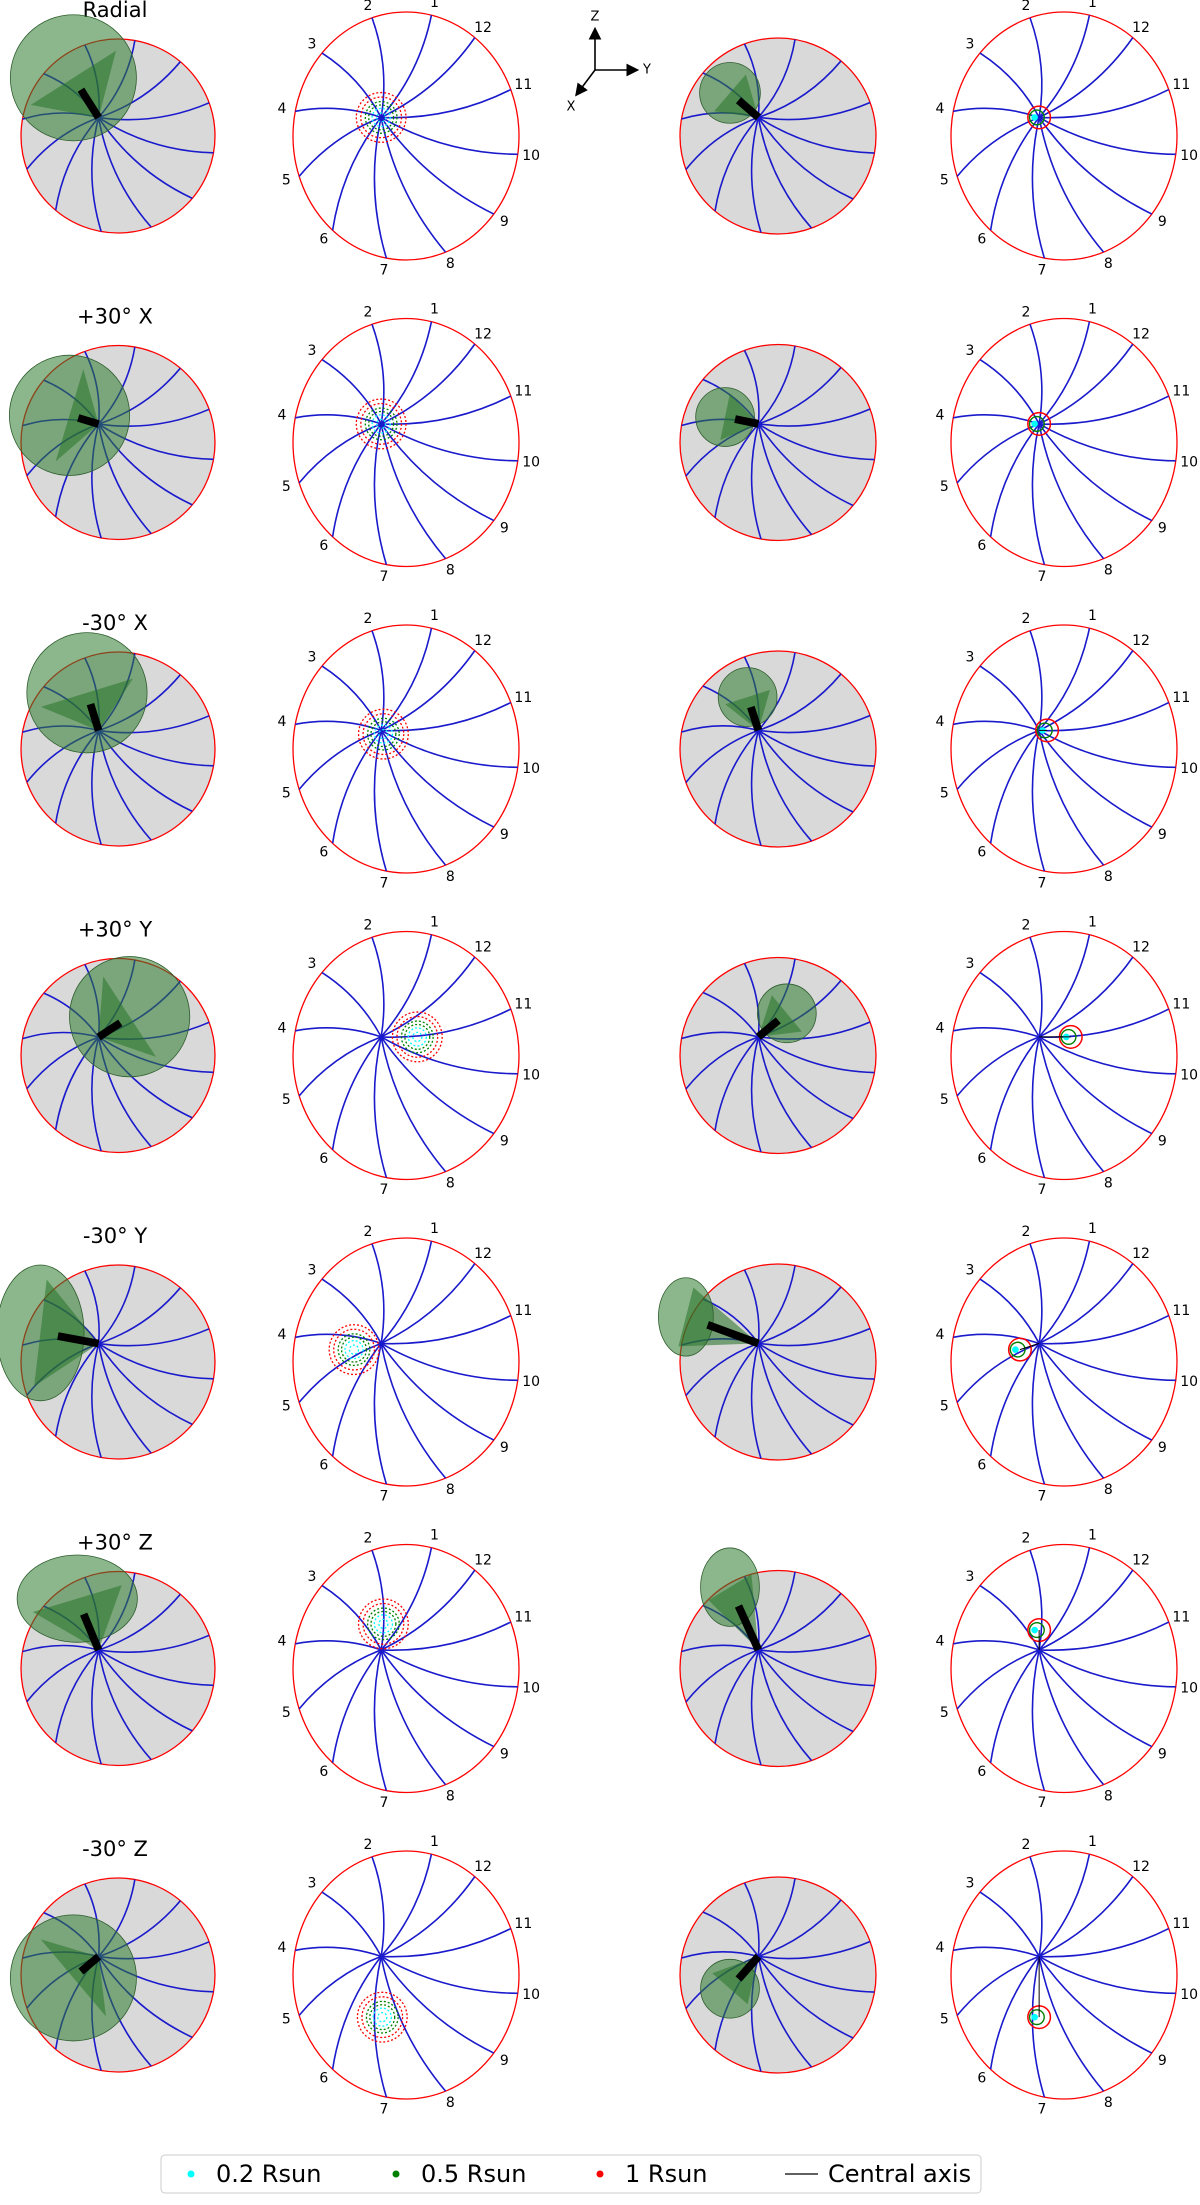 This screenshot has width=1200, height=2205. What do you see at coordinates (1189, 769) in the screenshot?
I see `clock-label: 10` at bounding box center [1189, 769].